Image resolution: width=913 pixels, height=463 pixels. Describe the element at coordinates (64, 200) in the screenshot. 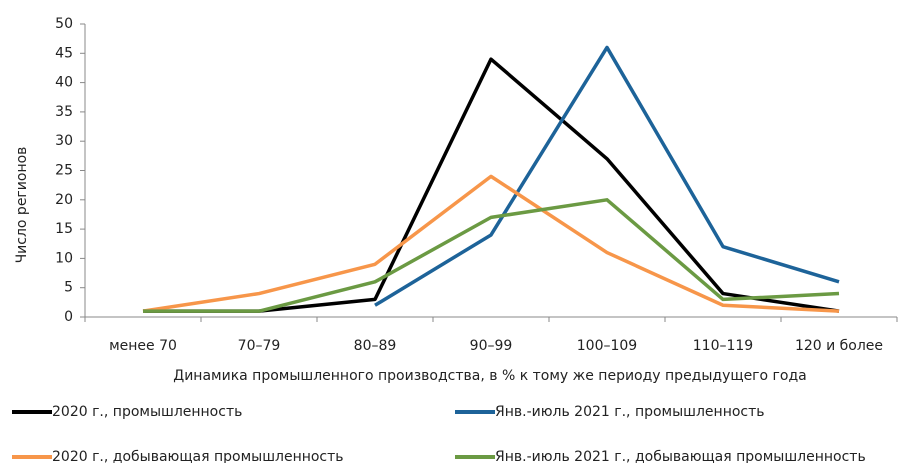

I see `y-tick-label: 20` at that location.